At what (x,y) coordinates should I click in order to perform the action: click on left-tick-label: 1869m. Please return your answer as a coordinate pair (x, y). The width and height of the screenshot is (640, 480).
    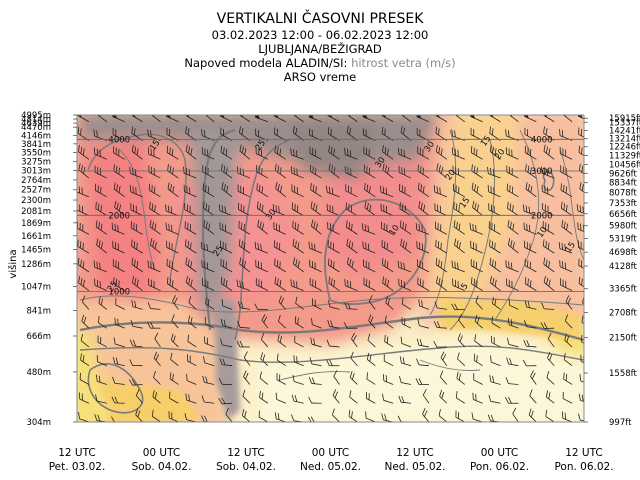
    Looking at the image, I should click on (36, 224).